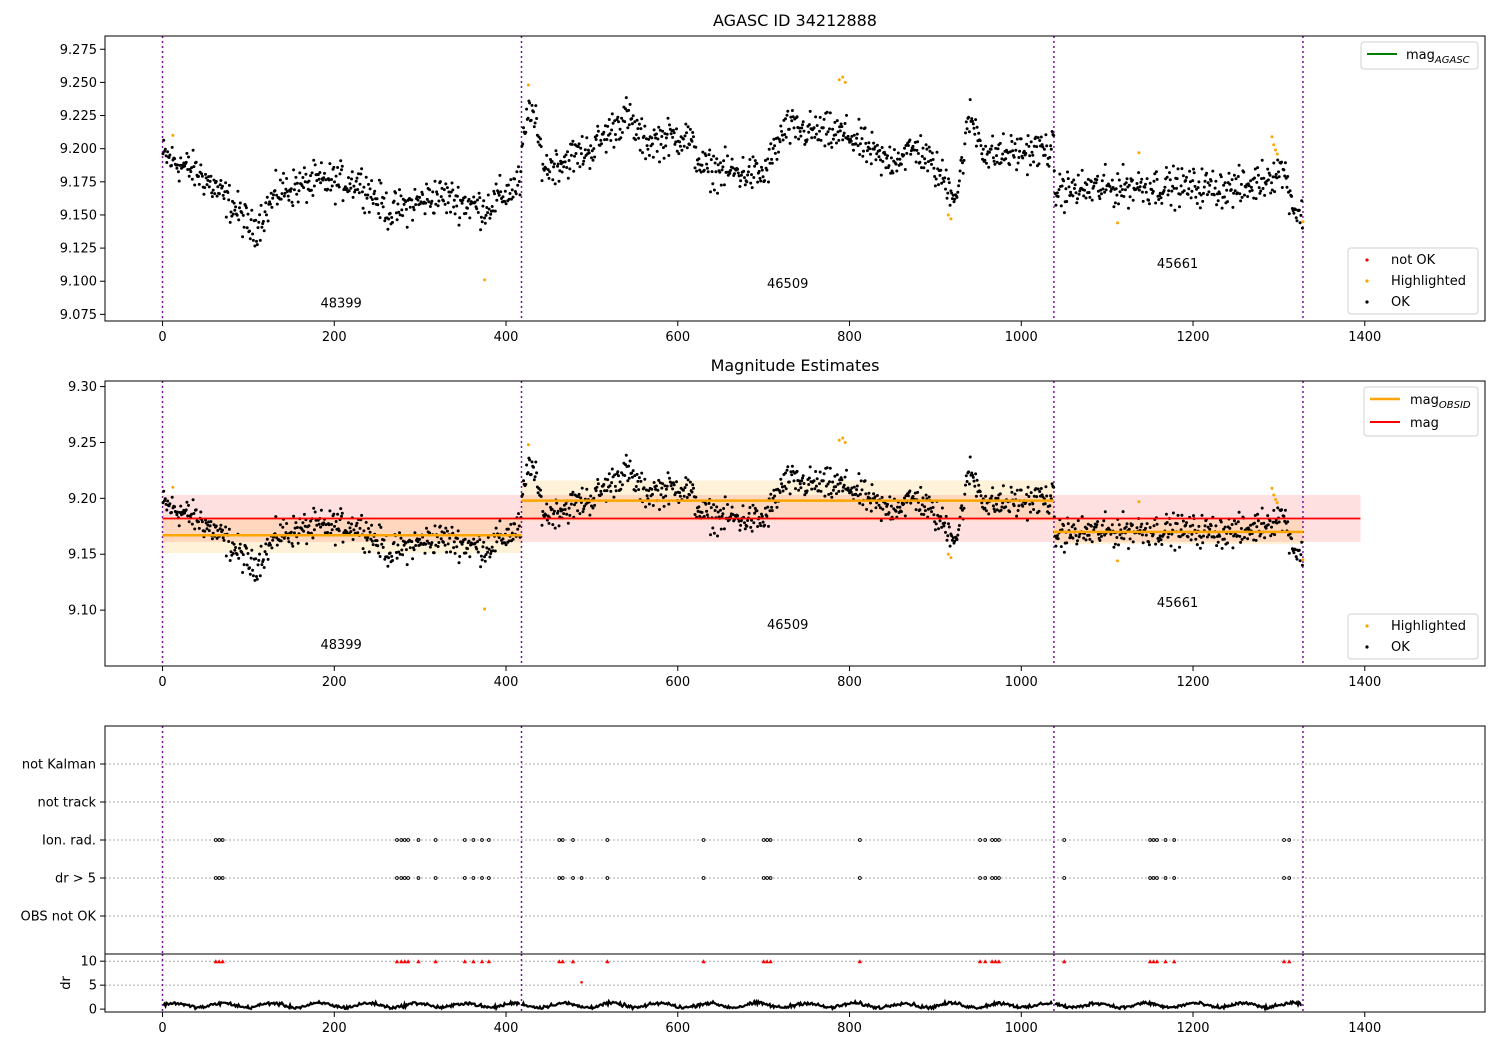  Describe the element at coordinates (340, 645) in the screenshot. I see `panel-magnitude-obsid-label: 48399` at that location.